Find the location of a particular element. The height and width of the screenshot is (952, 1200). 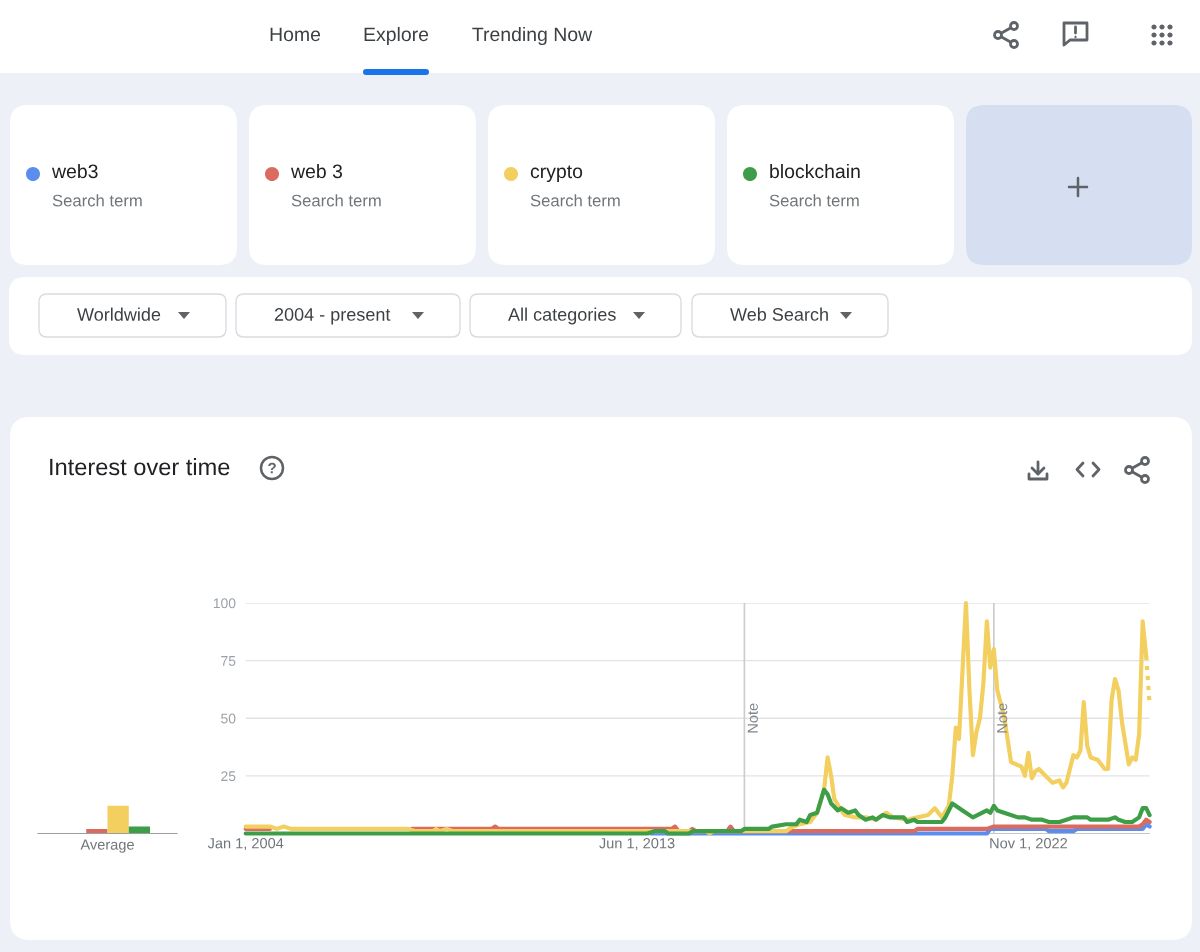

chart-title: Interest over time is located at coordinates (140, 466).